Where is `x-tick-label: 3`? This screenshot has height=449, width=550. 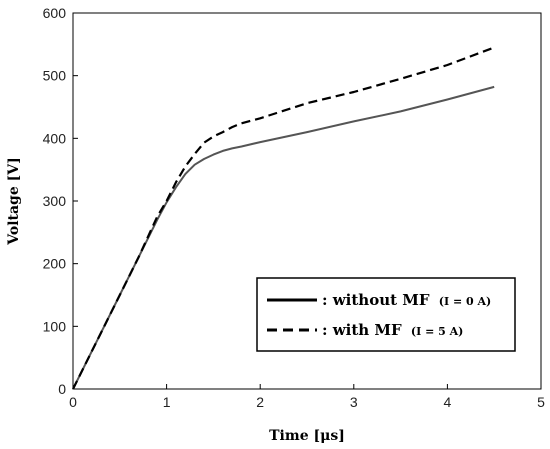 x-tick-label: 3 is located at coordinates (354, 402).